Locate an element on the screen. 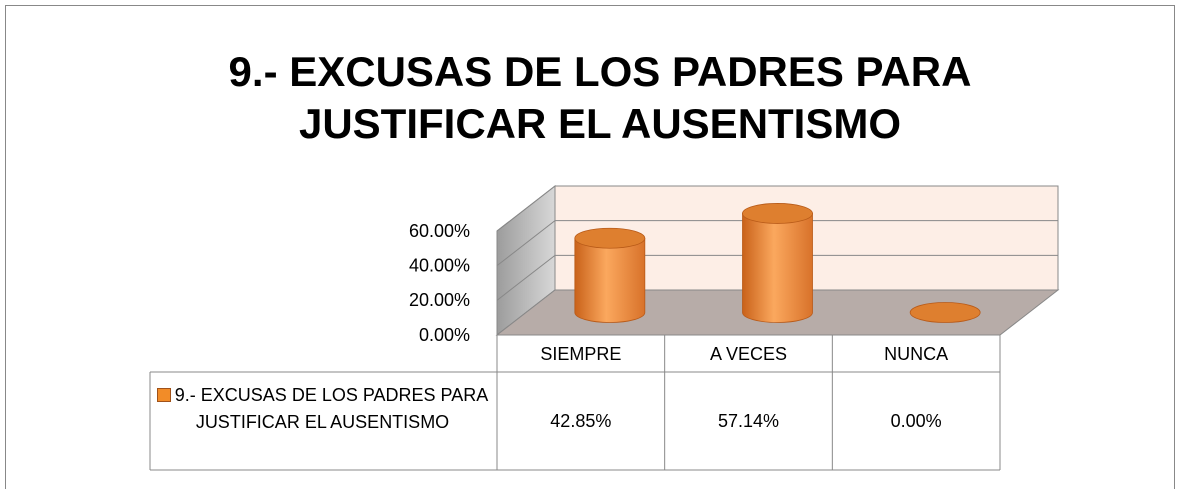  y-tick-label: 20.00% is located at coordinates (439, 300).